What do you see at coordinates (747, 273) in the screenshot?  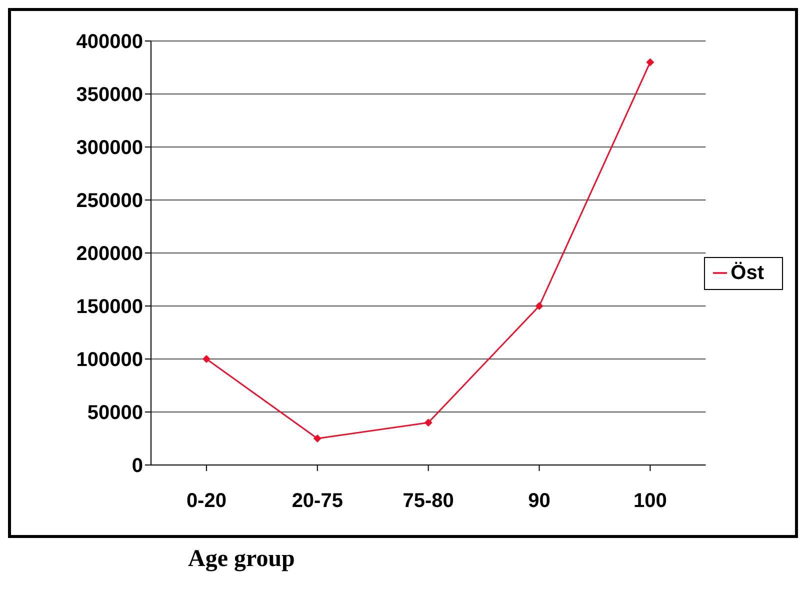 I see `legend-label: Öst` at bounding box center [747, 273].